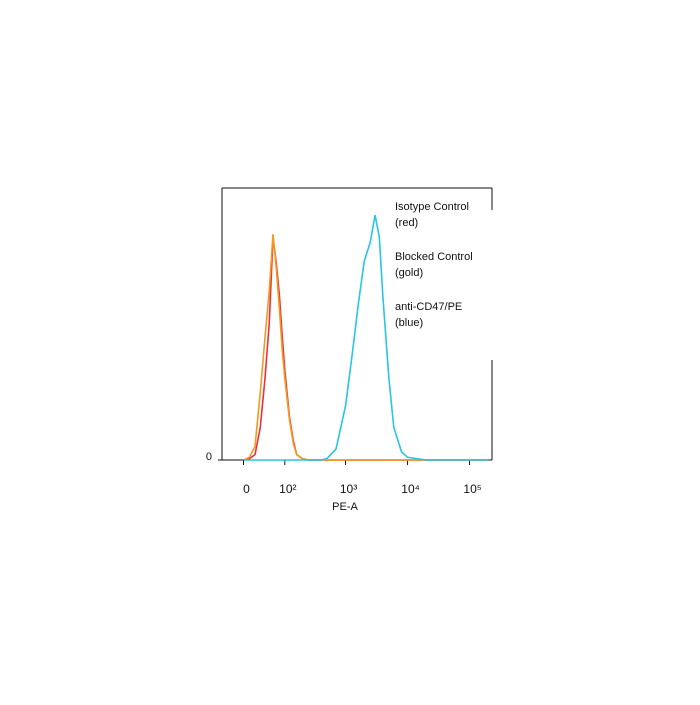 The height and width of the screenshot is (705, 700). Describe the element at coordinates (406, 223) in the screenshot. I see `legend-note: (red)` at that location.